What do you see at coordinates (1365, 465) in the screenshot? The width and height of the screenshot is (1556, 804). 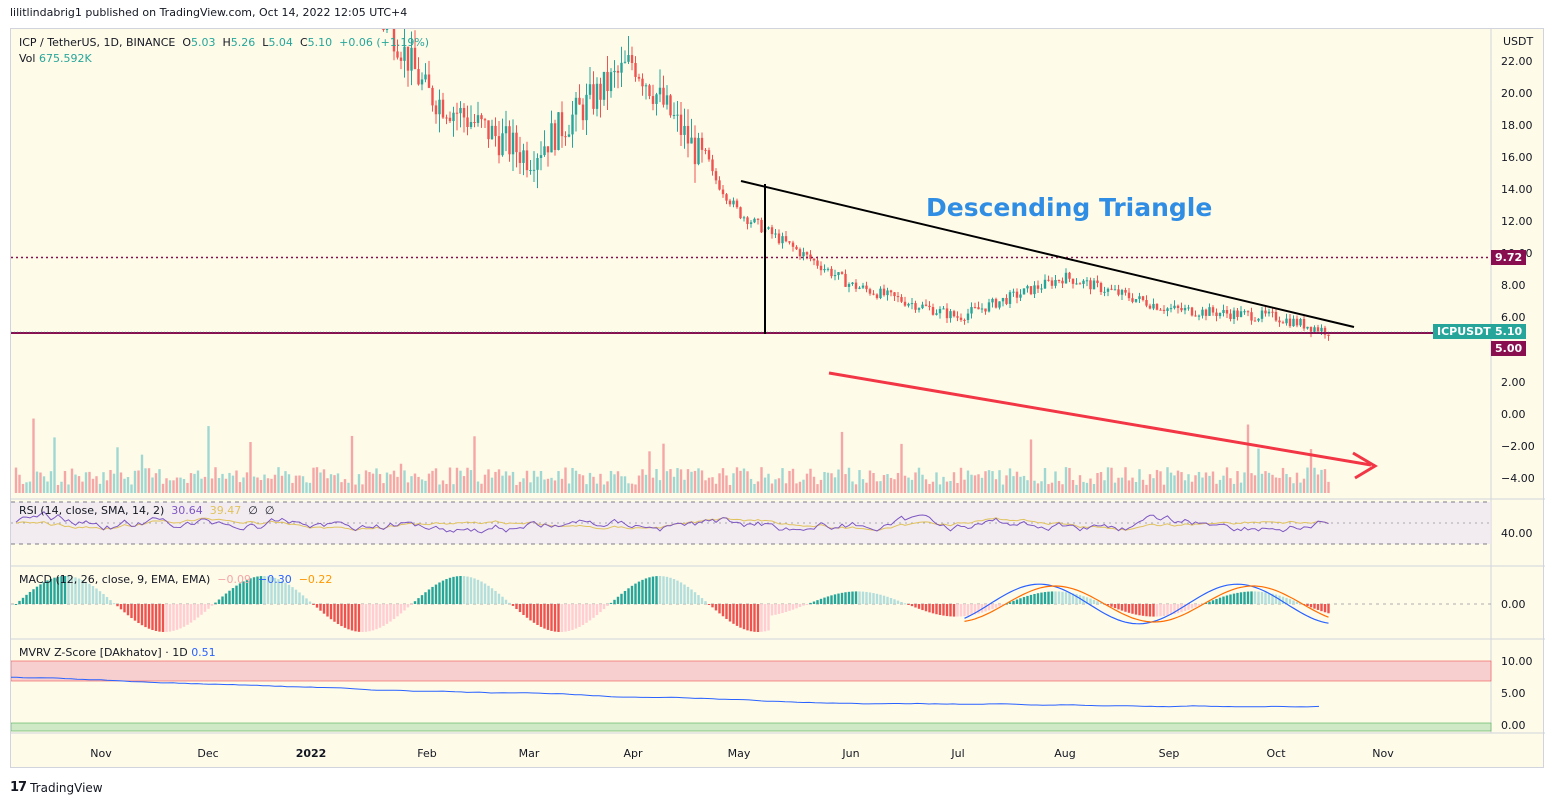 I see `downtrend-arrow-head` at bounding box center [1365, 465].